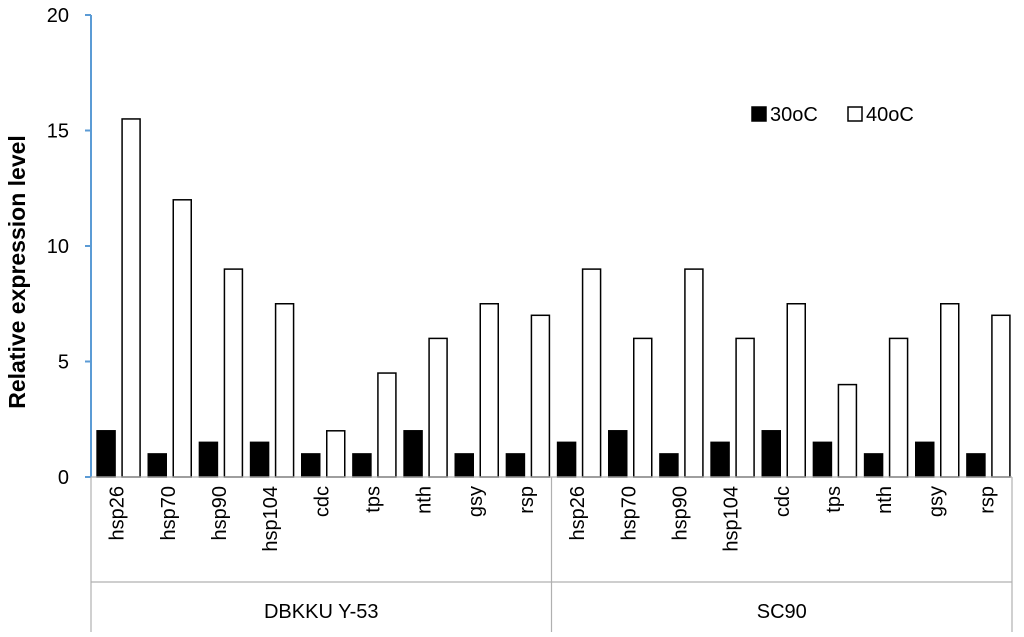  I want to click on y-tick-label: 20, so click(58, 16).